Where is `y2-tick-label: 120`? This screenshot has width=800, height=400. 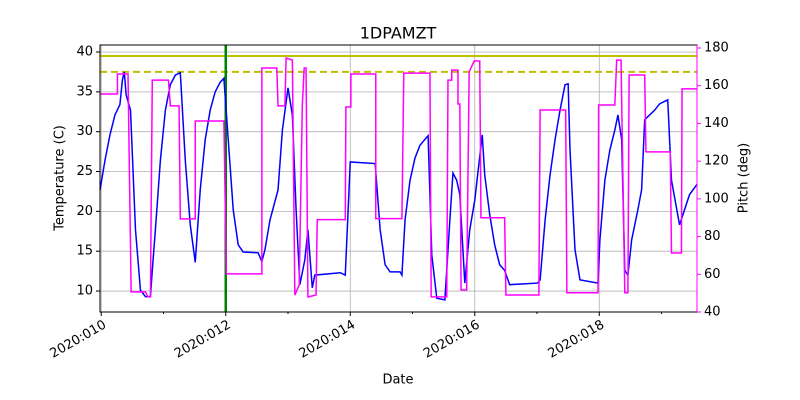 y2-tick-label: 120 is located at coordinates (716, 161).